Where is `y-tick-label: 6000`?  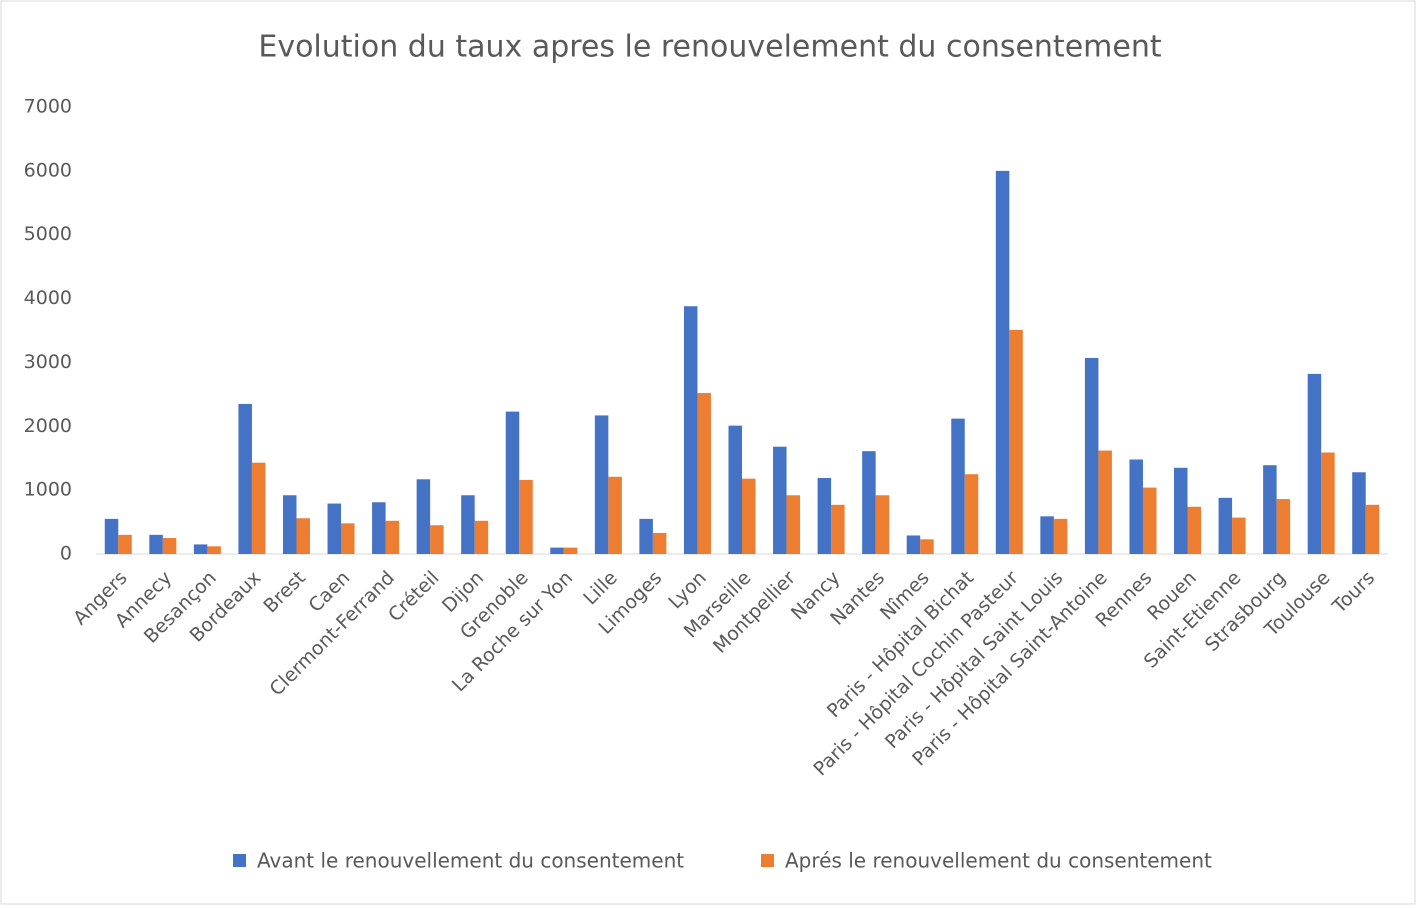
y-tick-label: 6000 is located at coordinates (48, 170).